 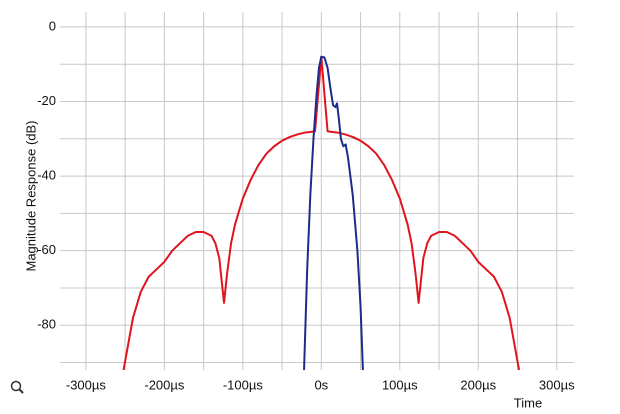 I want to click on zoom-icon-lens, so click(x=16, y=386).